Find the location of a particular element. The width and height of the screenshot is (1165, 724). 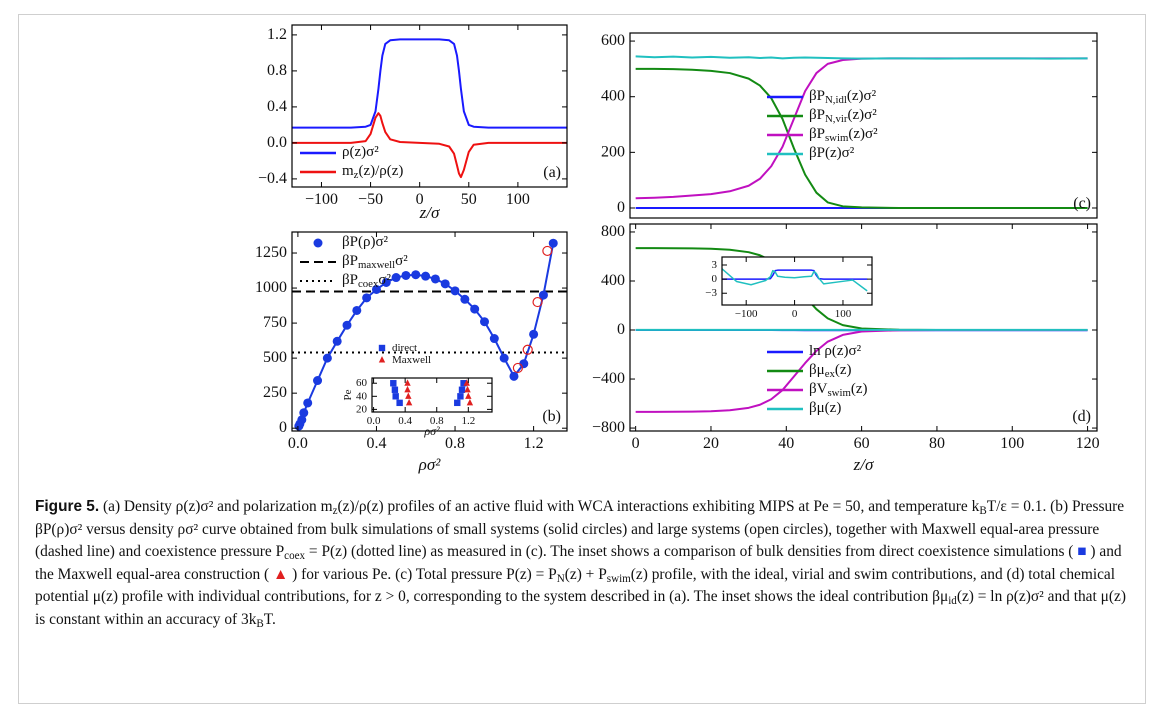

y-tick-label: 3 is located at coordinates (715, 265).